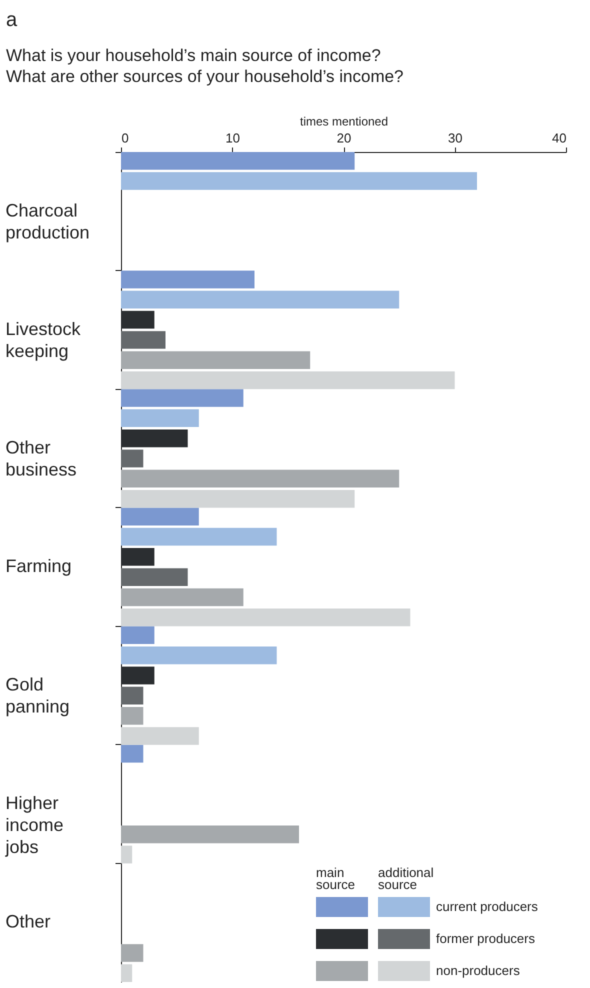  I want to click on y-tick-label: Other, so click(28, 922).